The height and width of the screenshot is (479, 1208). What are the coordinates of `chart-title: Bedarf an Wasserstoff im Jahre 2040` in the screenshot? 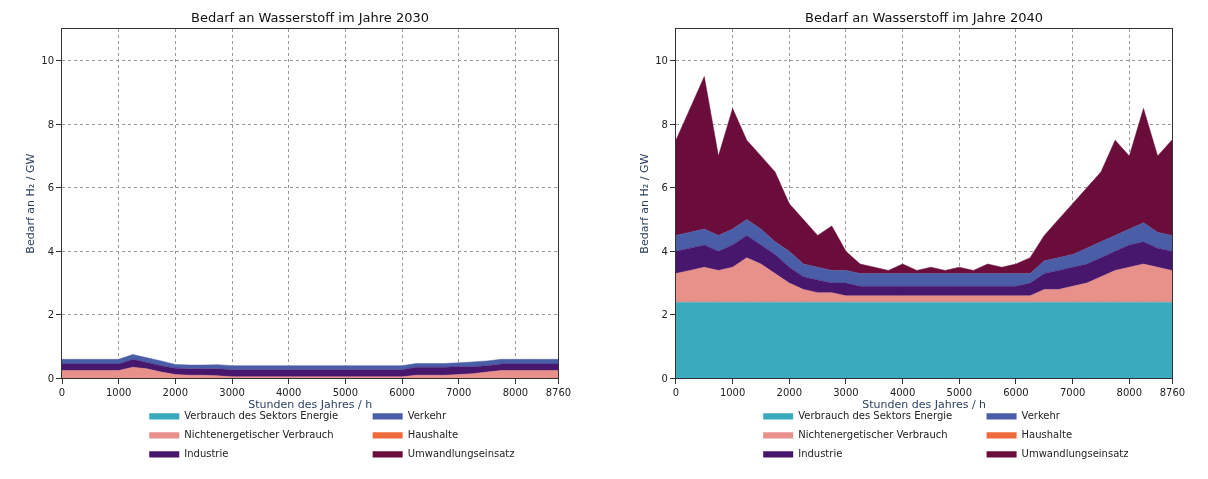 It's located at (924, 17).